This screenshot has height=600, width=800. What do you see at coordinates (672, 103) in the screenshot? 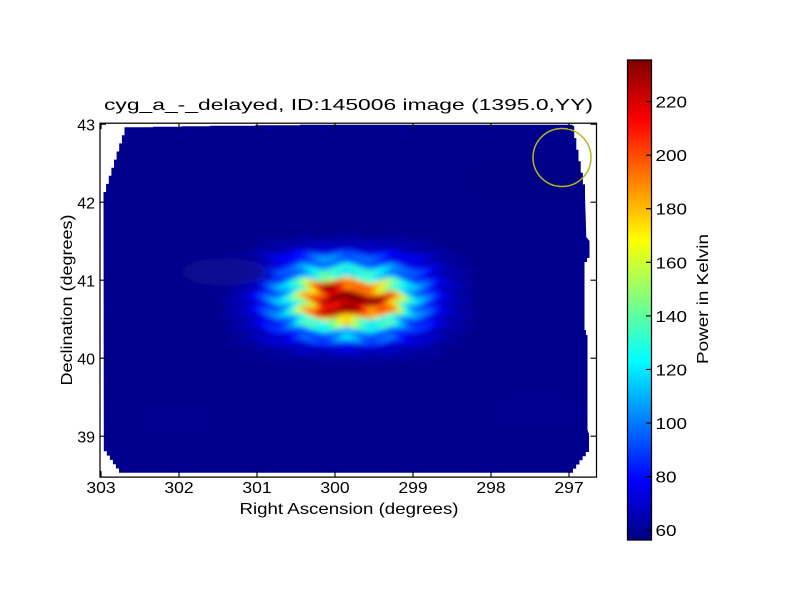
I see `svg-text: 220` at bounding box center [672, 103].